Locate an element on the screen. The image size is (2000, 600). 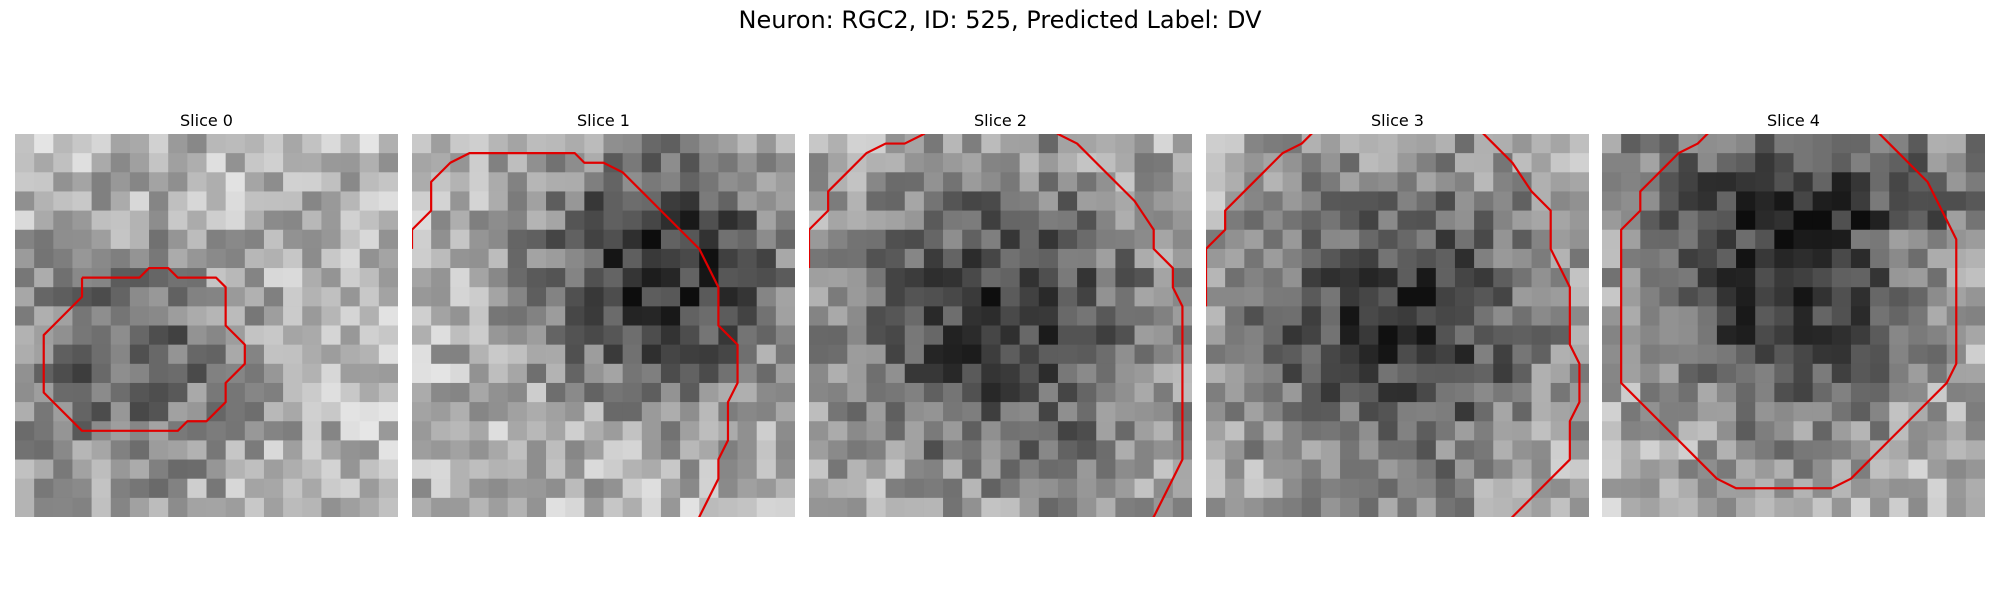
slice-panel-4: Slice 4 is located at coordinates (1793, 313).